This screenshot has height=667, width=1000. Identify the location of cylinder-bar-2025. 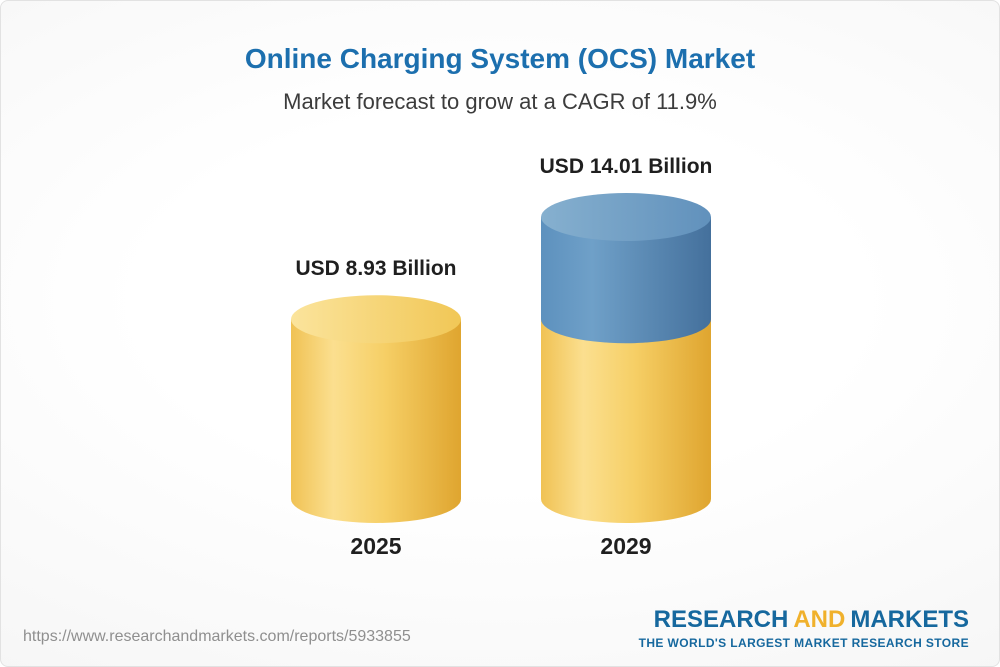
(376, 409).